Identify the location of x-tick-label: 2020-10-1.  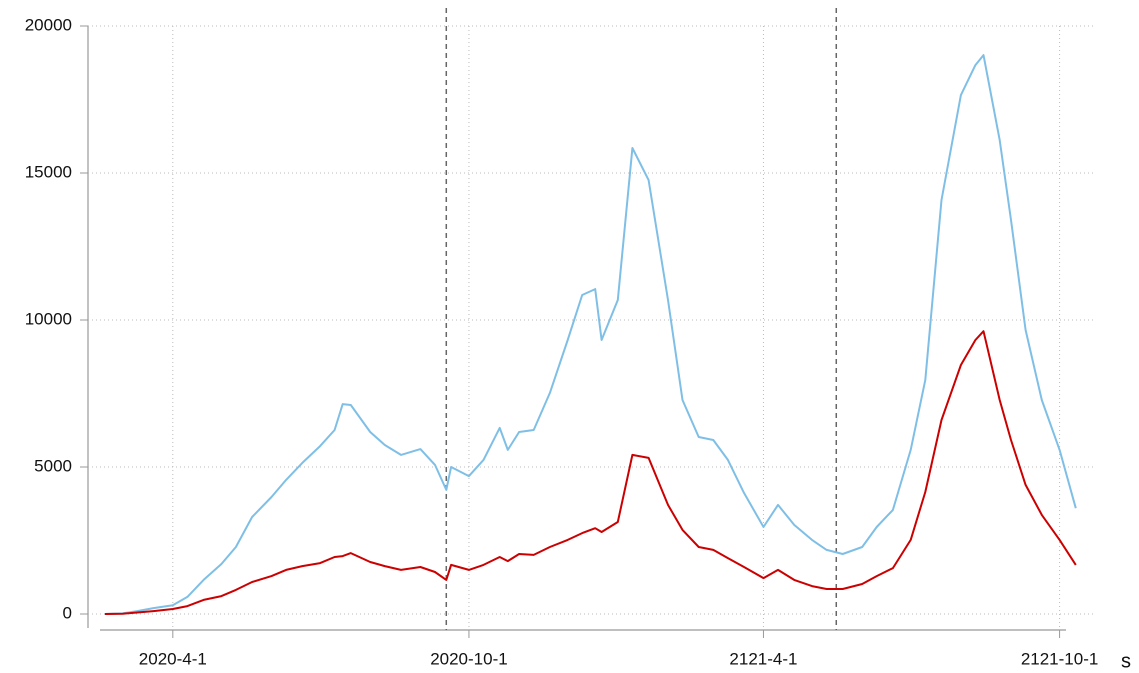
(469, 658).